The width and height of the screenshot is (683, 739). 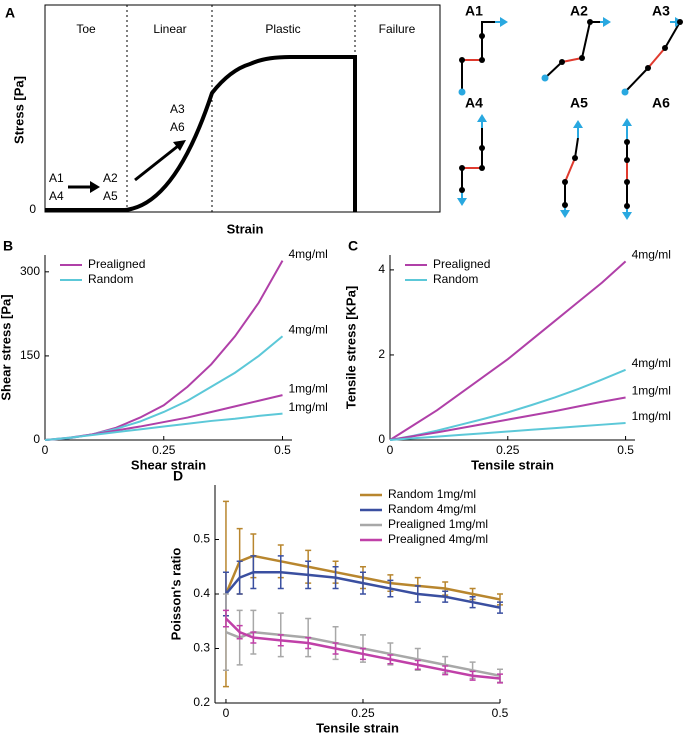 I want to click on diagram-label: A5, so click(x=579, y=103).